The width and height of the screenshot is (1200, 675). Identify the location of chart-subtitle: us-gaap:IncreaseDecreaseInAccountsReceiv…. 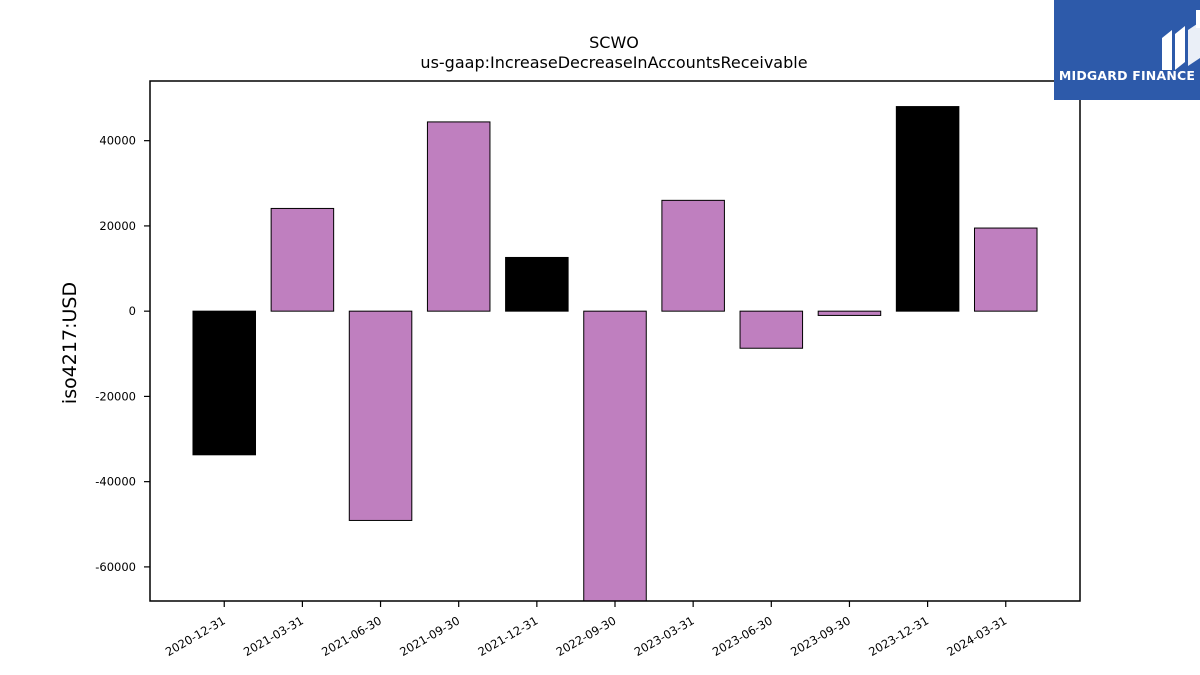
(613, 62).